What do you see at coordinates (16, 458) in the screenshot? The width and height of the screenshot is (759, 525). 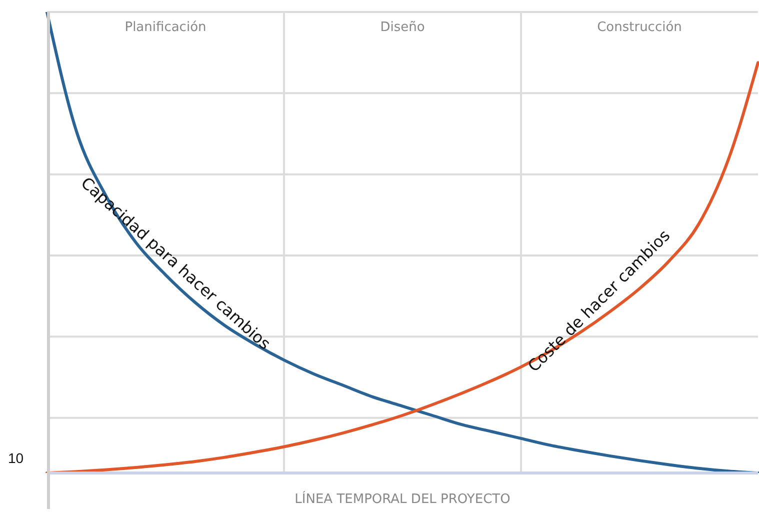 I see `text: 10` at bounding box center [16, 458].